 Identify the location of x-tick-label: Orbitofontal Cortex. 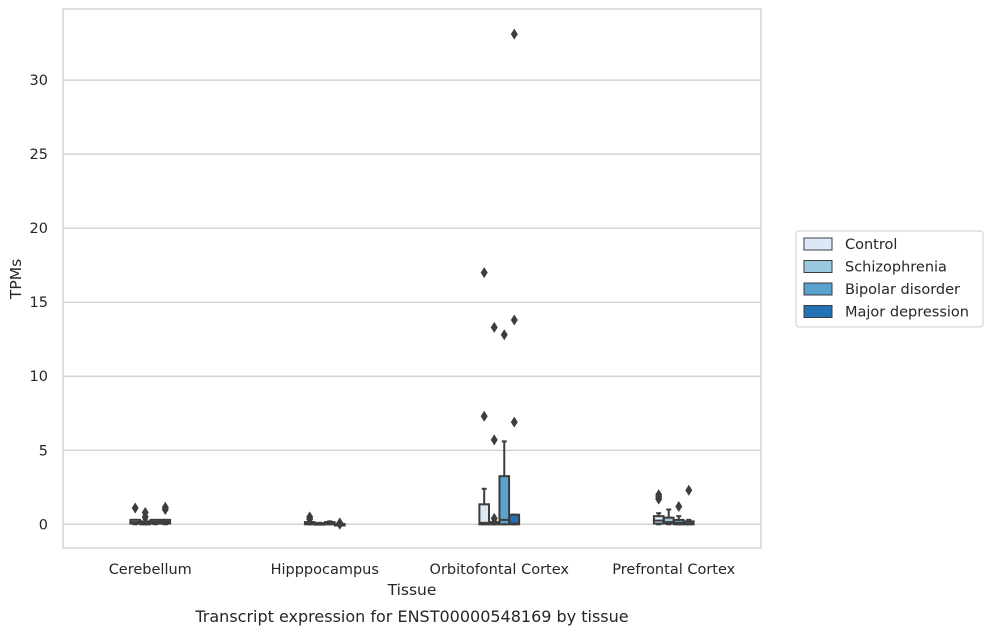
(500, 570).